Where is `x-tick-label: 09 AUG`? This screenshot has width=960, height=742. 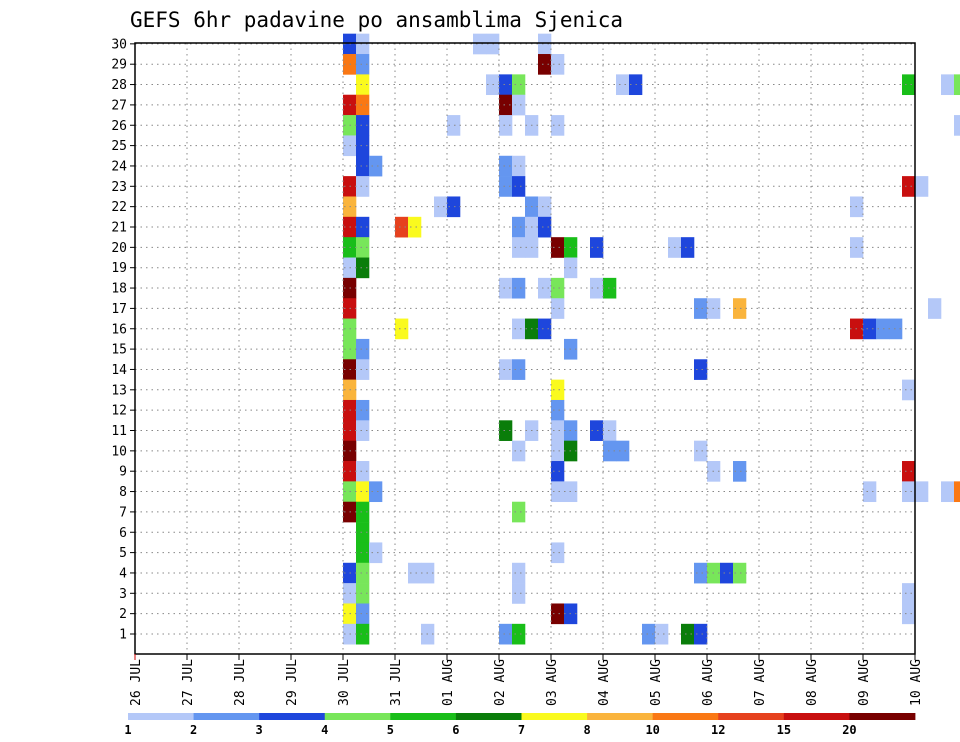 x-tick-label: 09 AUG is located at coordinates (864, 682).